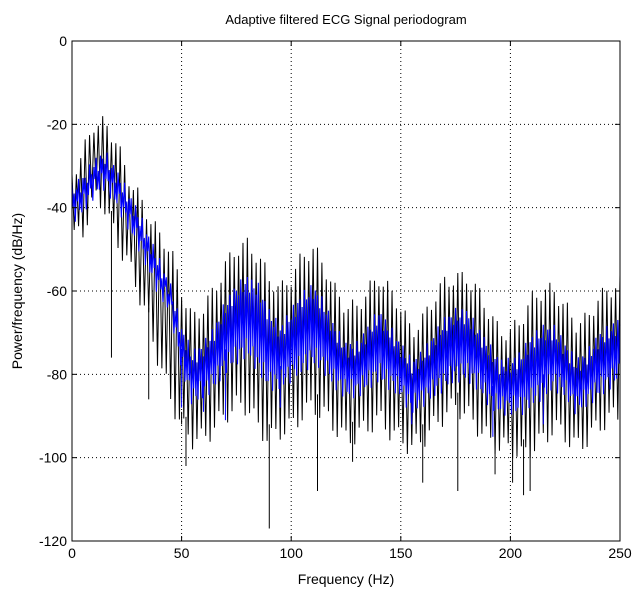 This screenshot has width=634, height=594. Describe the element at coordinates (53, 541) in the screenshot. I see `y-tick-label: -120` at that location.